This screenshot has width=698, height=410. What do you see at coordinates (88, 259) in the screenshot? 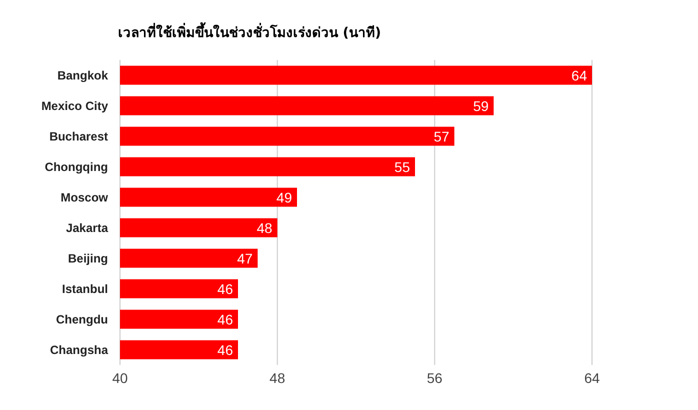
I see `y-tick-label: Beijing` at bounding box center [88, 259].